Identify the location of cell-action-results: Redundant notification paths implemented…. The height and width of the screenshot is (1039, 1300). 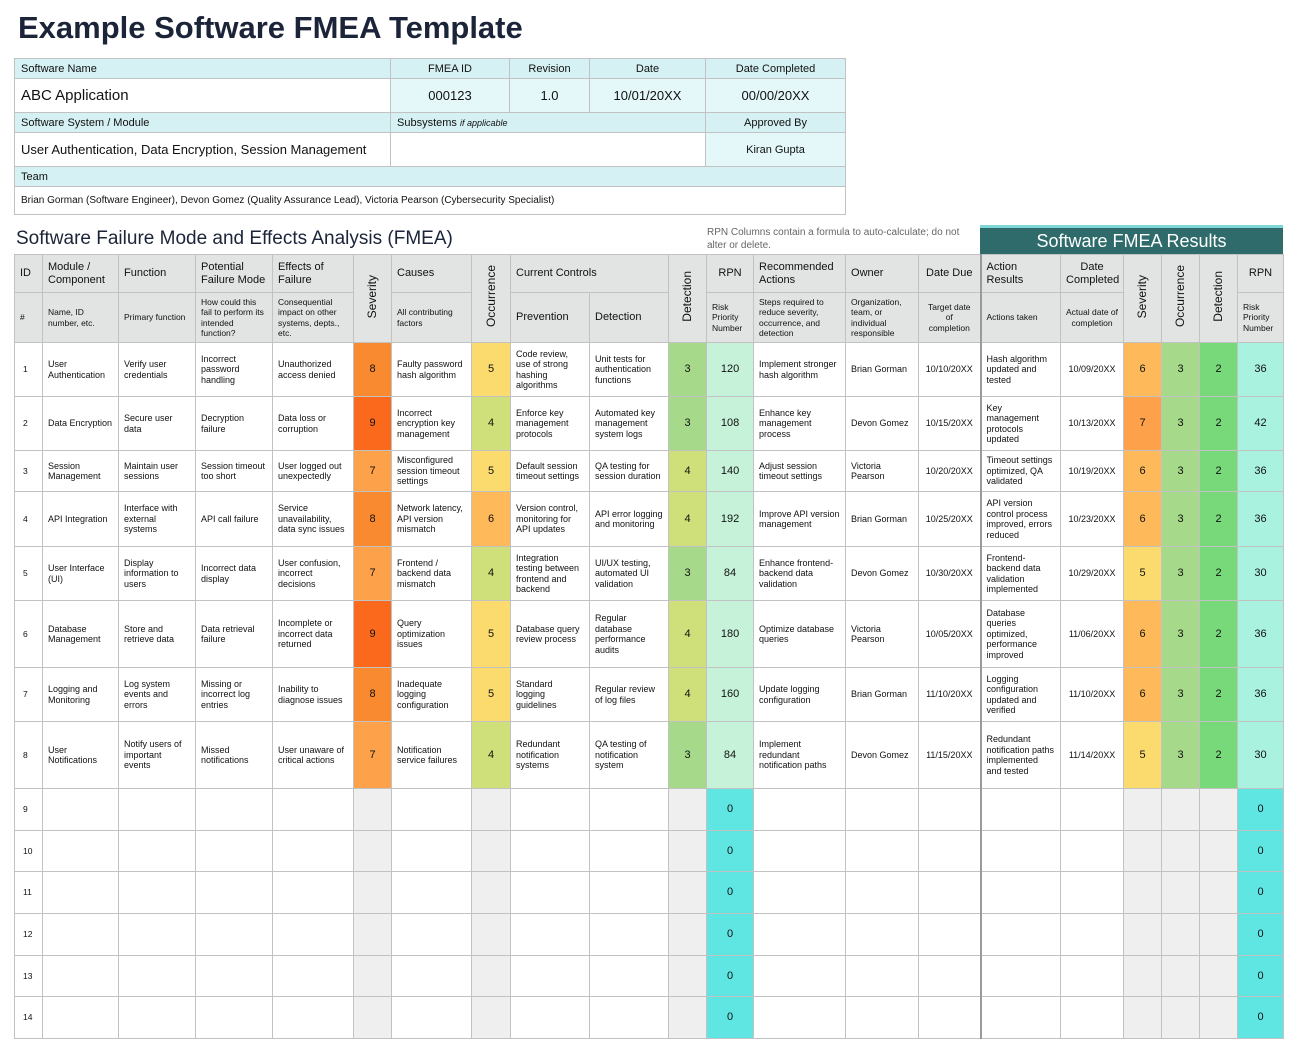
(1021, 755).